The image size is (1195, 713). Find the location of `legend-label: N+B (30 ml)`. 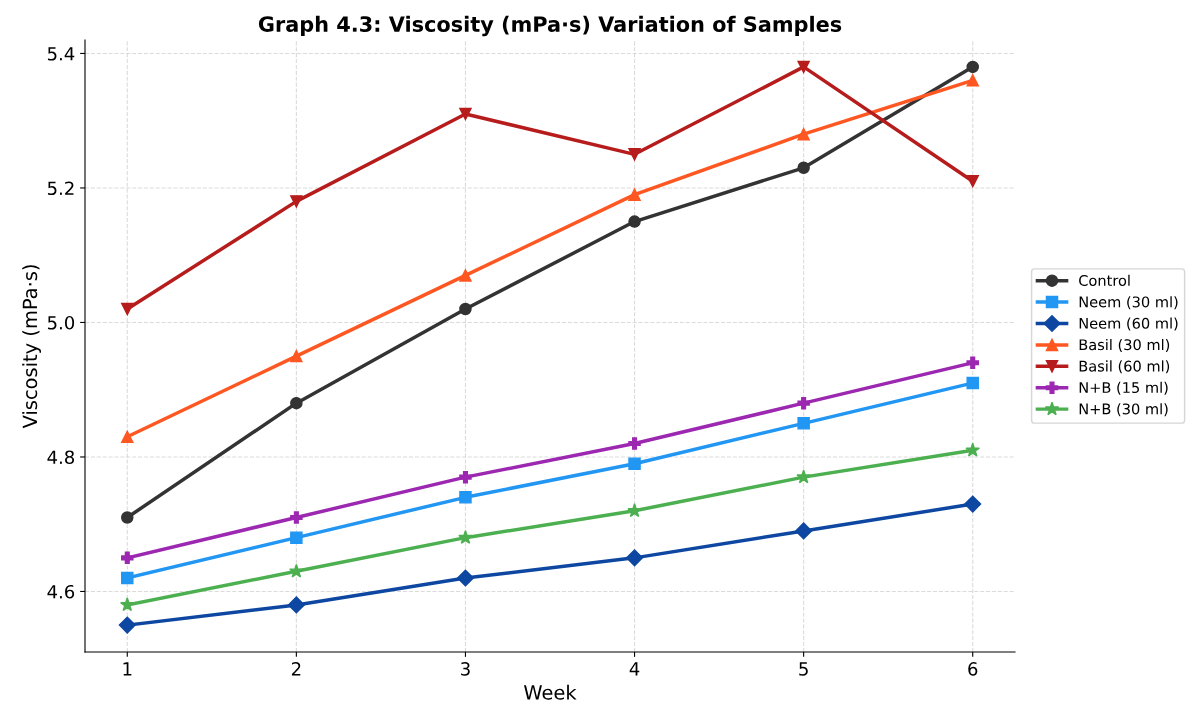

legend-label: N+B (30 ml) is located at coordinates (1123, 410).